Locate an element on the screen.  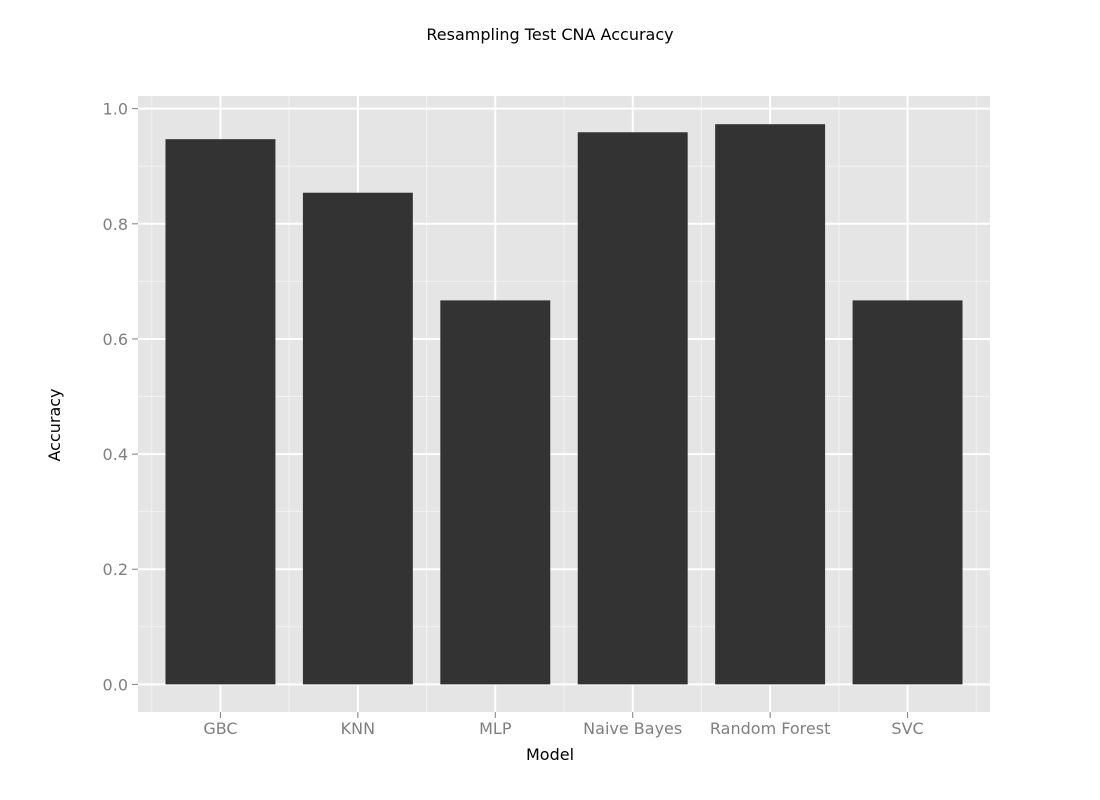
x-tick-label: SVC is located at coordinates (907, 728).